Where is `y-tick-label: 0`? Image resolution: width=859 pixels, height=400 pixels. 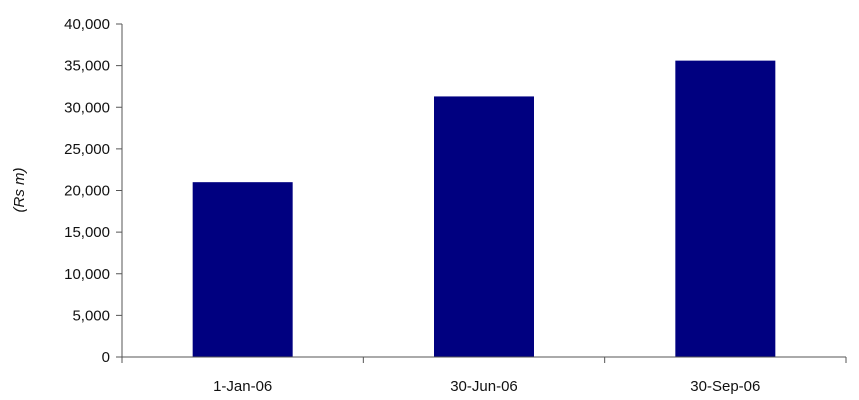 y-tick-label: 0 is located at coordinates (106, 357).